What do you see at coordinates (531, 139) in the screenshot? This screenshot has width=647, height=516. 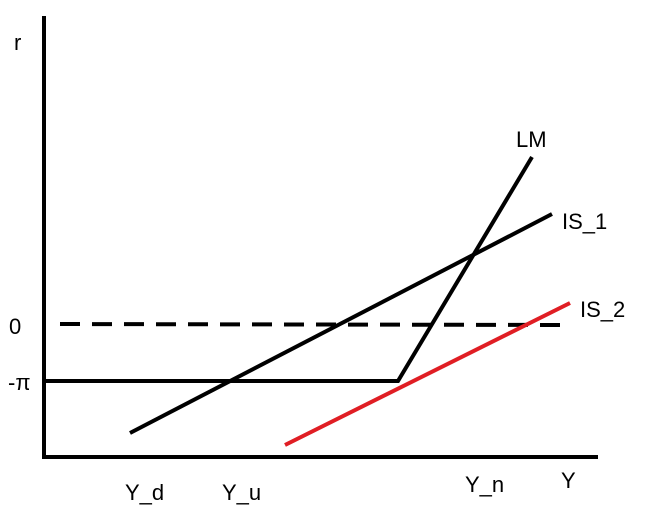 I see `lm-label: LM` at bounding box center [531, 139].